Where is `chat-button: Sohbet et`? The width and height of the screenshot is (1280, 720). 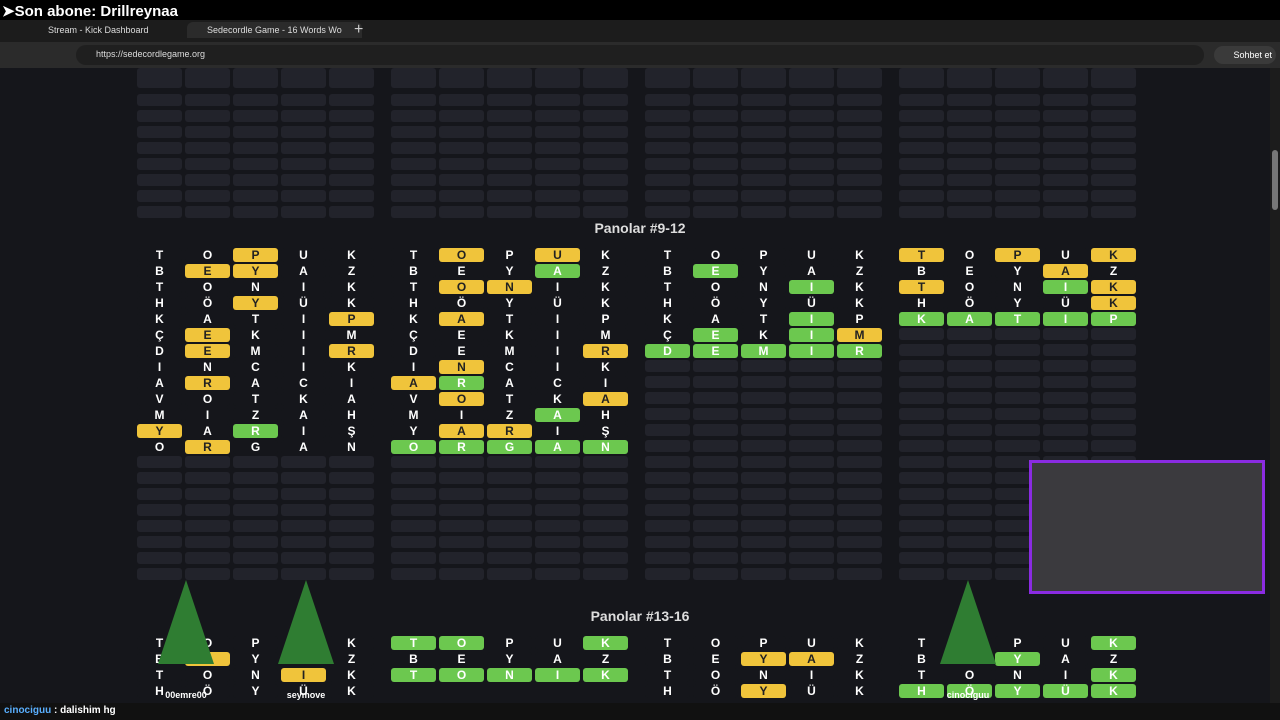 chat-button: Sohbet et is located at coordinates (1245, 55).